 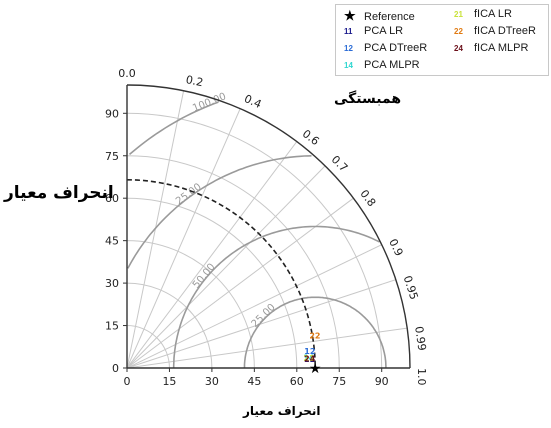 What do you see at coordinates (458, 31) in the screenshot?
I see `legend-marker: 22` at bounding box center [458, 31].